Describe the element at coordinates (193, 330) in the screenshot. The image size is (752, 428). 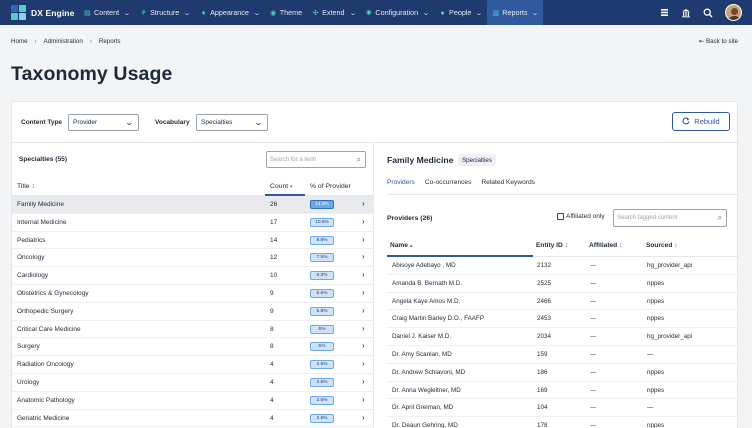
I see `table-row: Critical Care Medicine 8 5% ›` at that location.